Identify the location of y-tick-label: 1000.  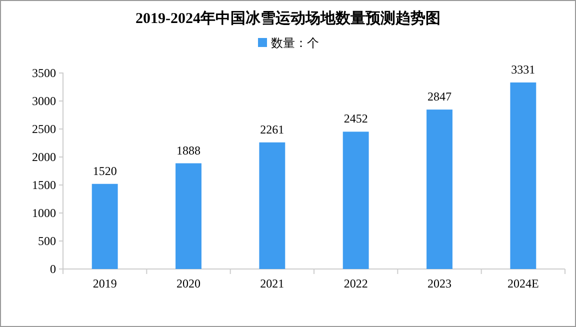
(44, 213).